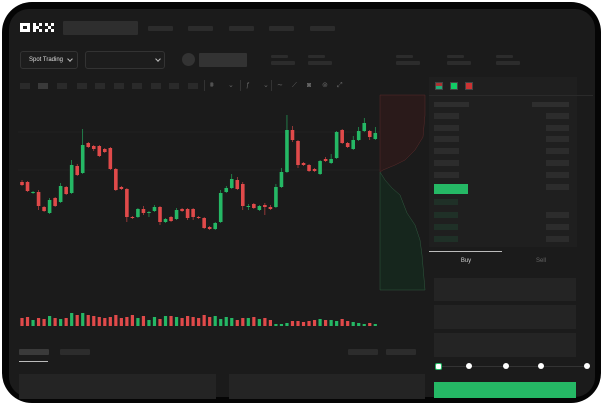  Describe the element at coordinates (212, 85) in the screenshot. I see `candle-type-icon: ⩩` at that location.